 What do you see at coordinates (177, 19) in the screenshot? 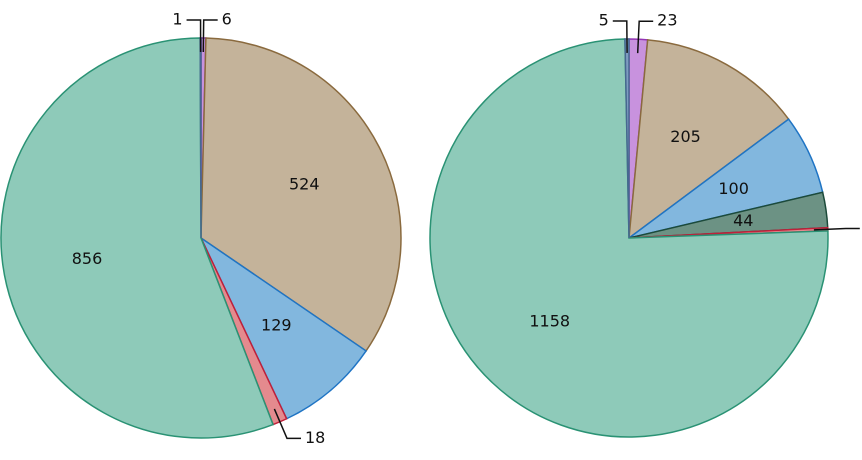
I see `data-label: 1` at bounding box center [177, 19].